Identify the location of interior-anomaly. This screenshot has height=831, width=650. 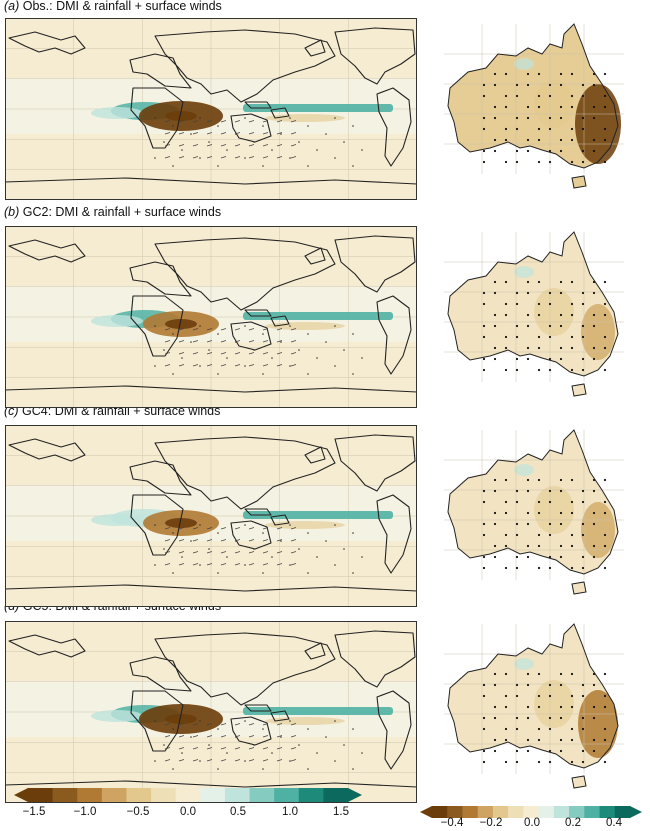
(554, 510).